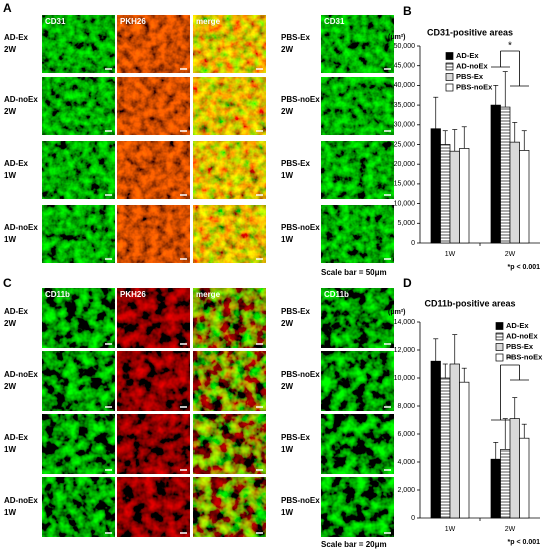 This screenshot has height=550, width=548. What do you see at coordinates (405, 85) in the screenshot?
I see `y-tick-label: 40,000` at bounding box center [405, 85].